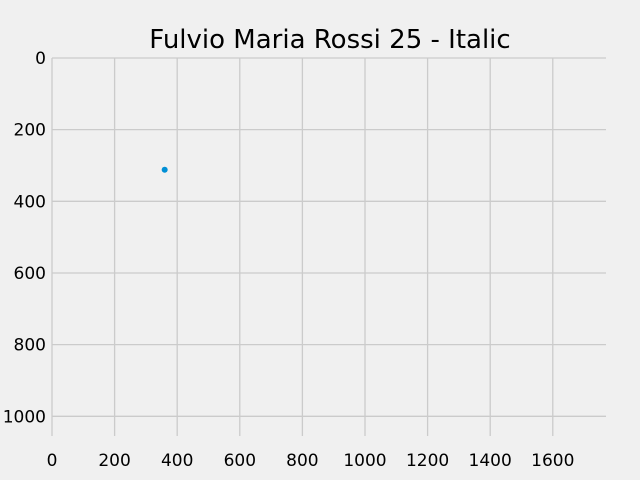 Image resolution: width=640 pixels, height=480 pixels. I want to click on x-tick-label: 800, so click(302, 461).